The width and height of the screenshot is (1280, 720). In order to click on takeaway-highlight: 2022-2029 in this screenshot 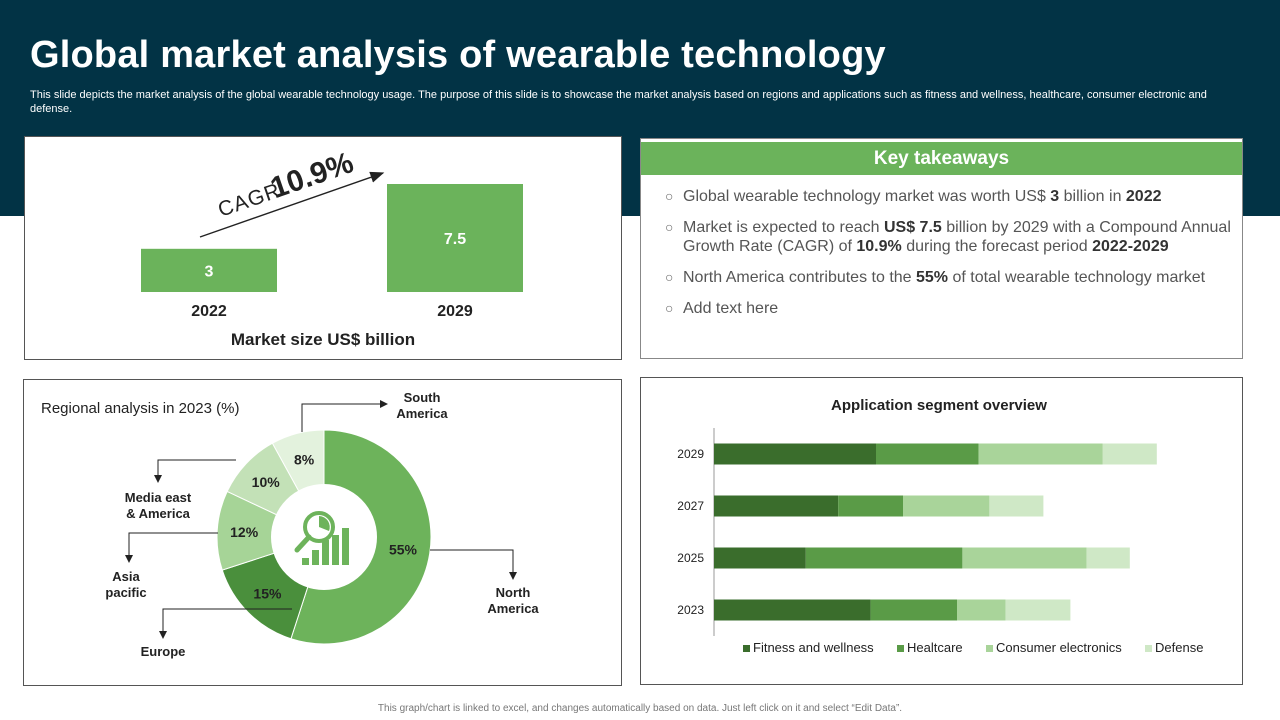, I will do `click(1130, 246)`.